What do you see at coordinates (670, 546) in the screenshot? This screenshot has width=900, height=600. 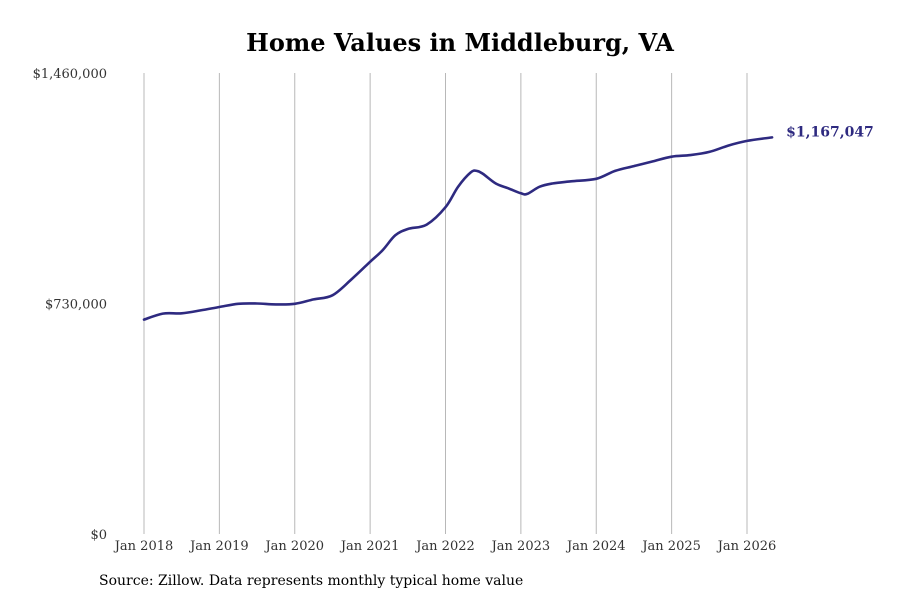 I see `x-tick-label: Jan 2025` at bounding box center [670, 546].